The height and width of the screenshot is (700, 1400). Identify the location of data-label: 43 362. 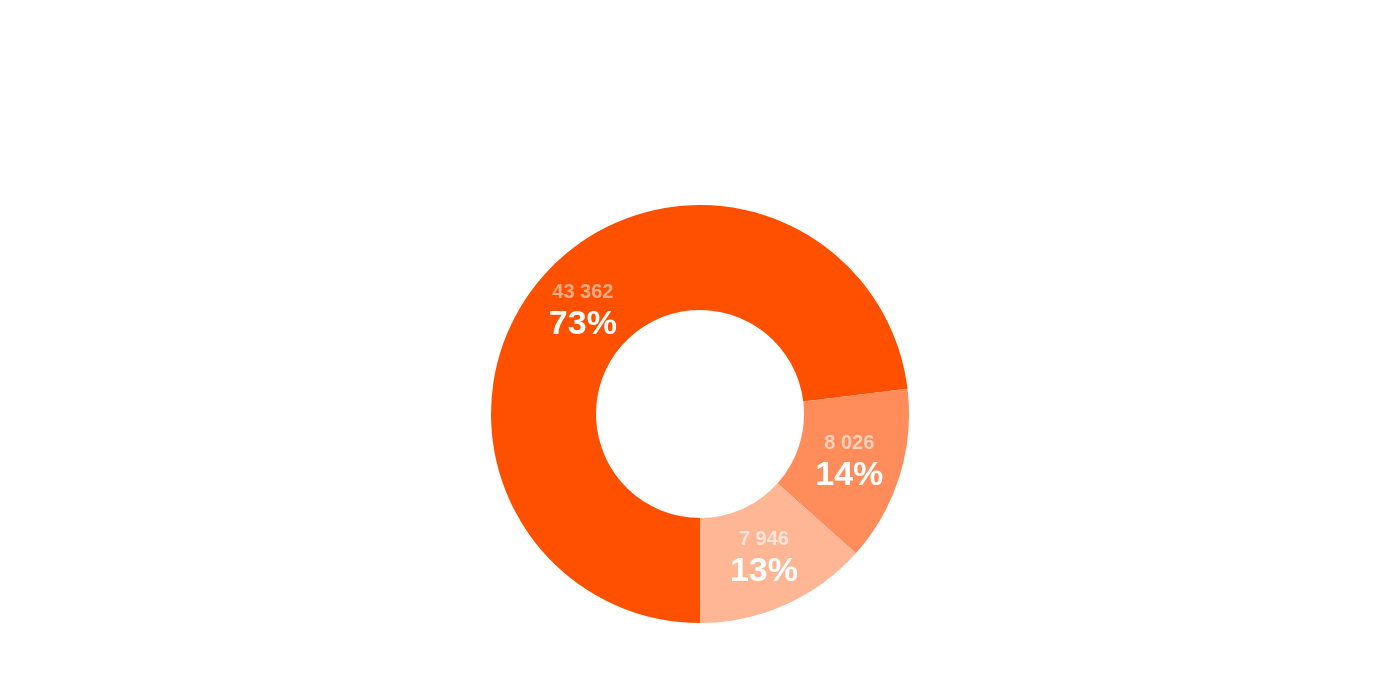
(583, 291).